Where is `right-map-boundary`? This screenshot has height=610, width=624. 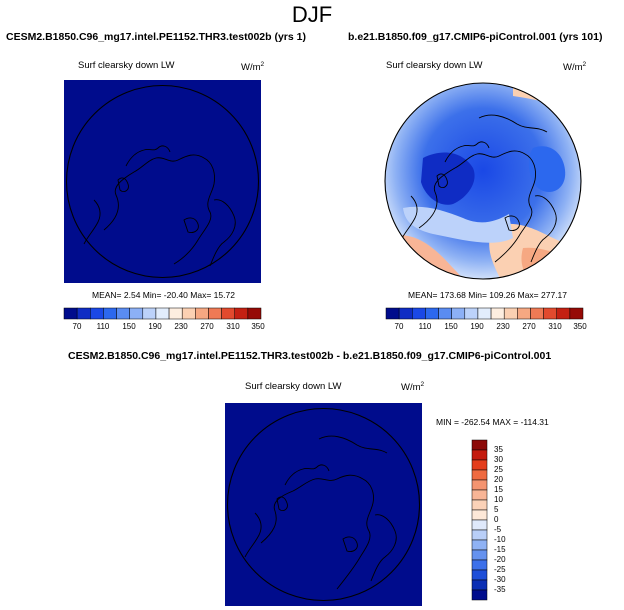
right-map-boundary is located at coordinates (483, 181).